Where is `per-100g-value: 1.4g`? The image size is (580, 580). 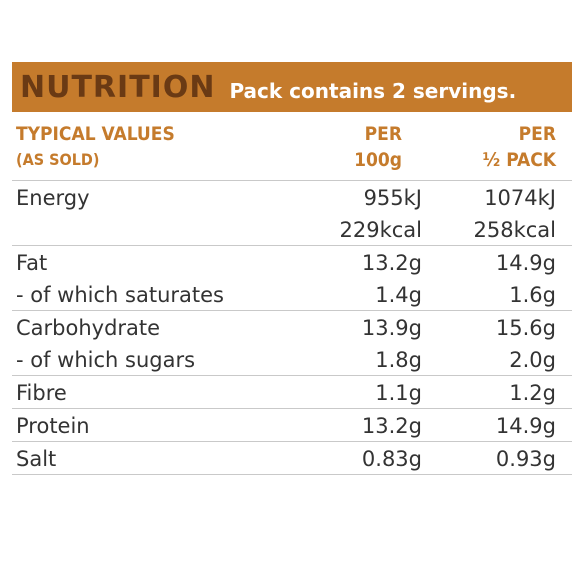
per-100g-value: 1.4g is located at coordinates (398, 295).